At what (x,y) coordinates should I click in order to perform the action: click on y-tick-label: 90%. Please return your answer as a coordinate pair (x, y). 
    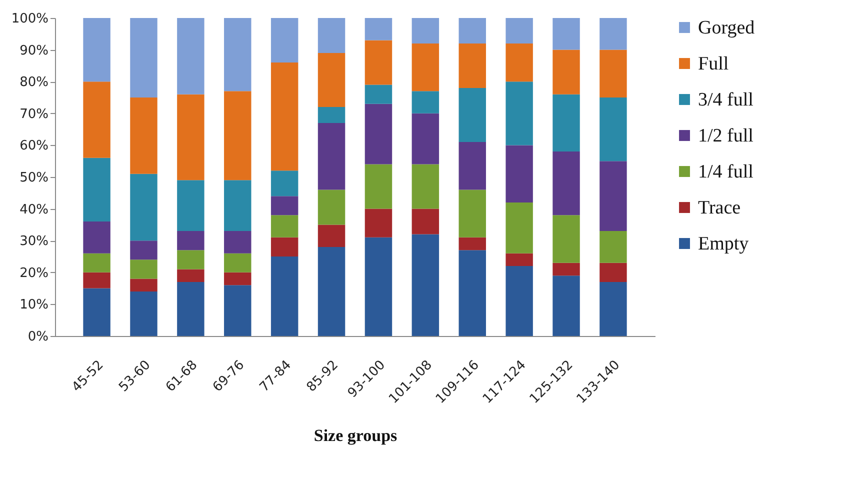
    Looking at the image, I should click on (34, 50).